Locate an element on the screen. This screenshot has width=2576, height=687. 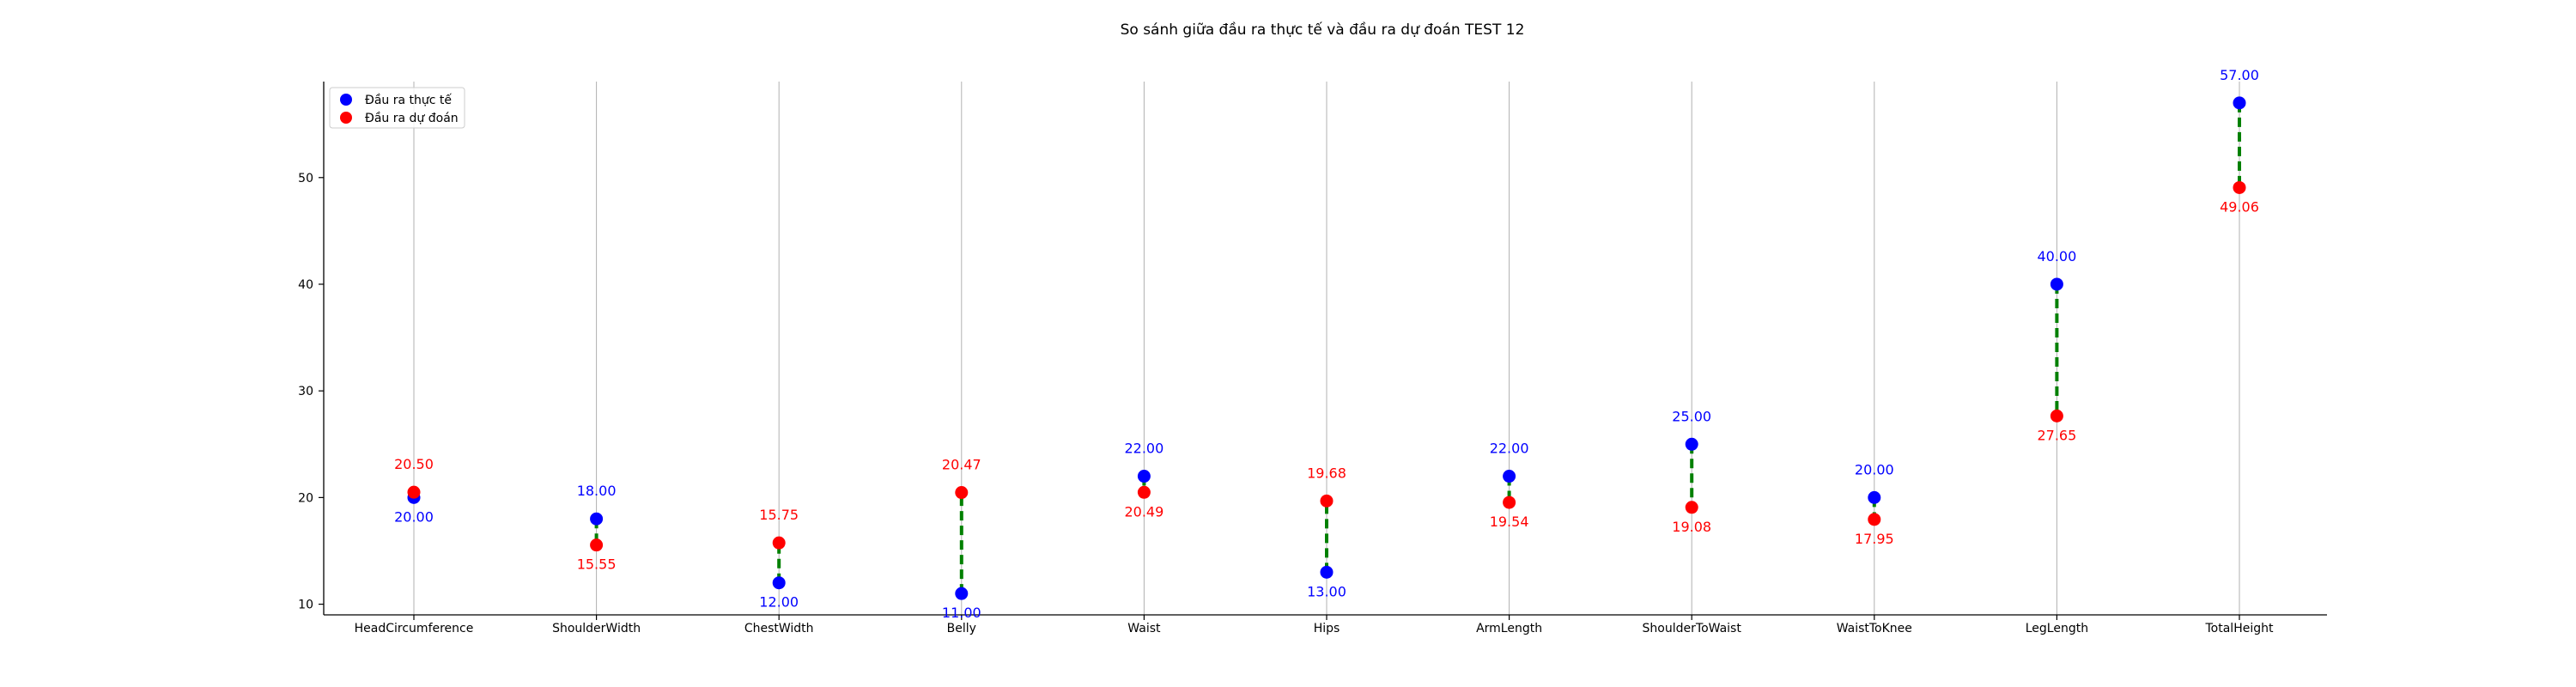
actual-value-label: 57.00 is located at coordinates (2239, 75).